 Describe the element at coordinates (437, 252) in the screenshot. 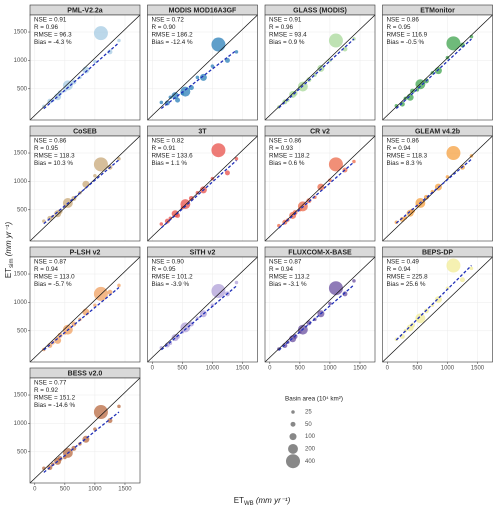

I see `panel-title: BEPS-DP` at that location.